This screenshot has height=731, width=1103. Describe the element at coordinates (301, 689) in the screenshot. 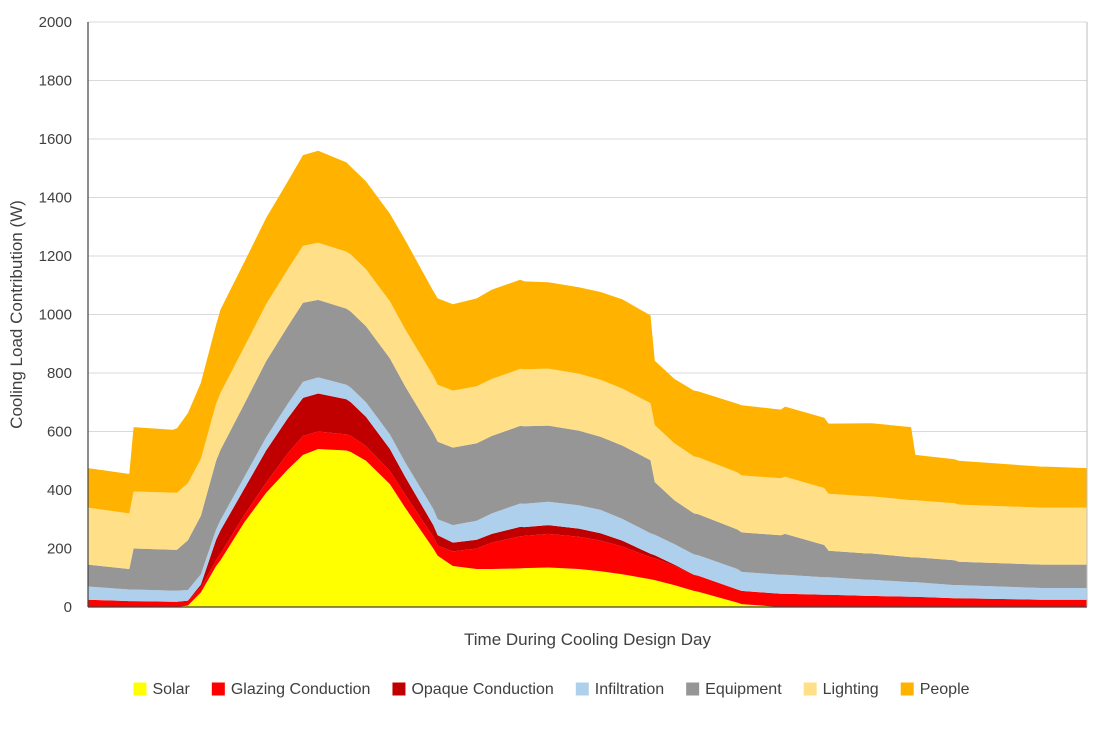

I see `legend-label: Glazing Conduction` at that location.